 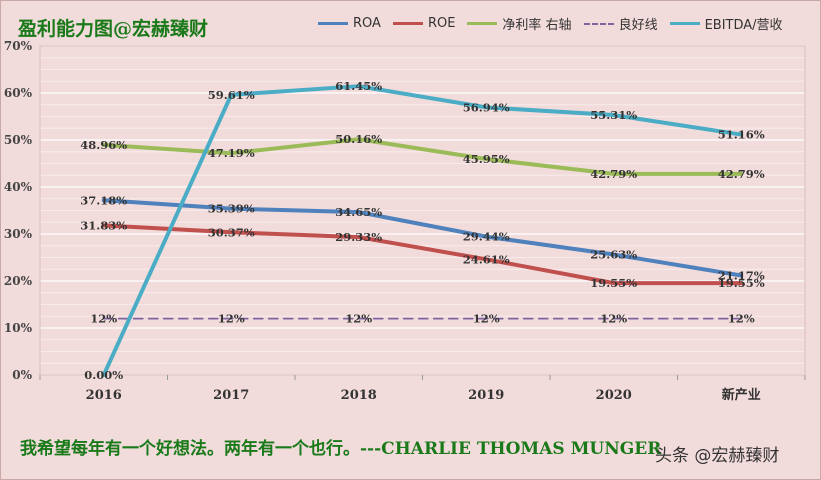 I want to click on watermark-text: 头条 @宏赫臻财, so click(x=717, y=456).